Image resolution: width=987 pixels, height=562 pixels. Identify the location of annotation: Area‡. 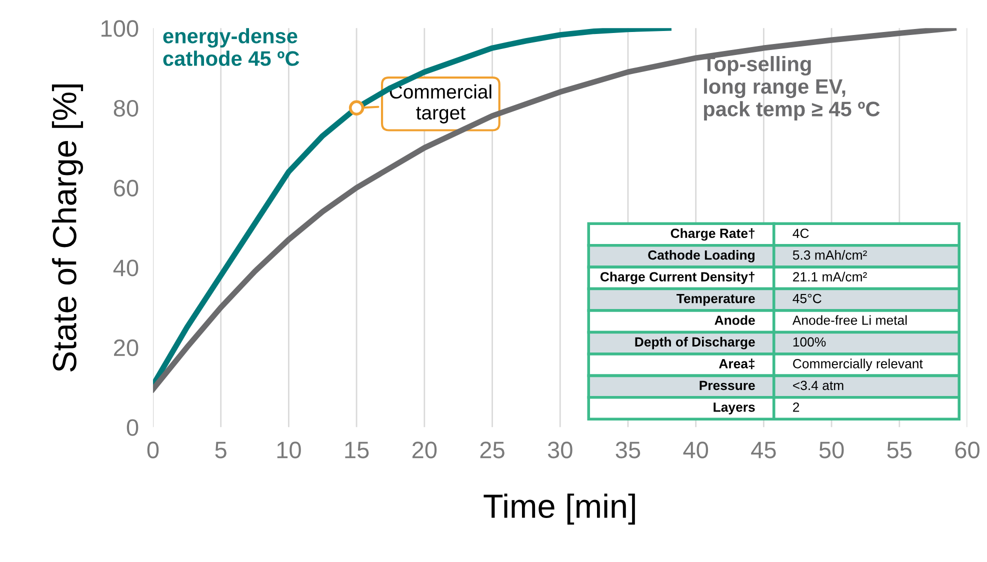
(736, 364).